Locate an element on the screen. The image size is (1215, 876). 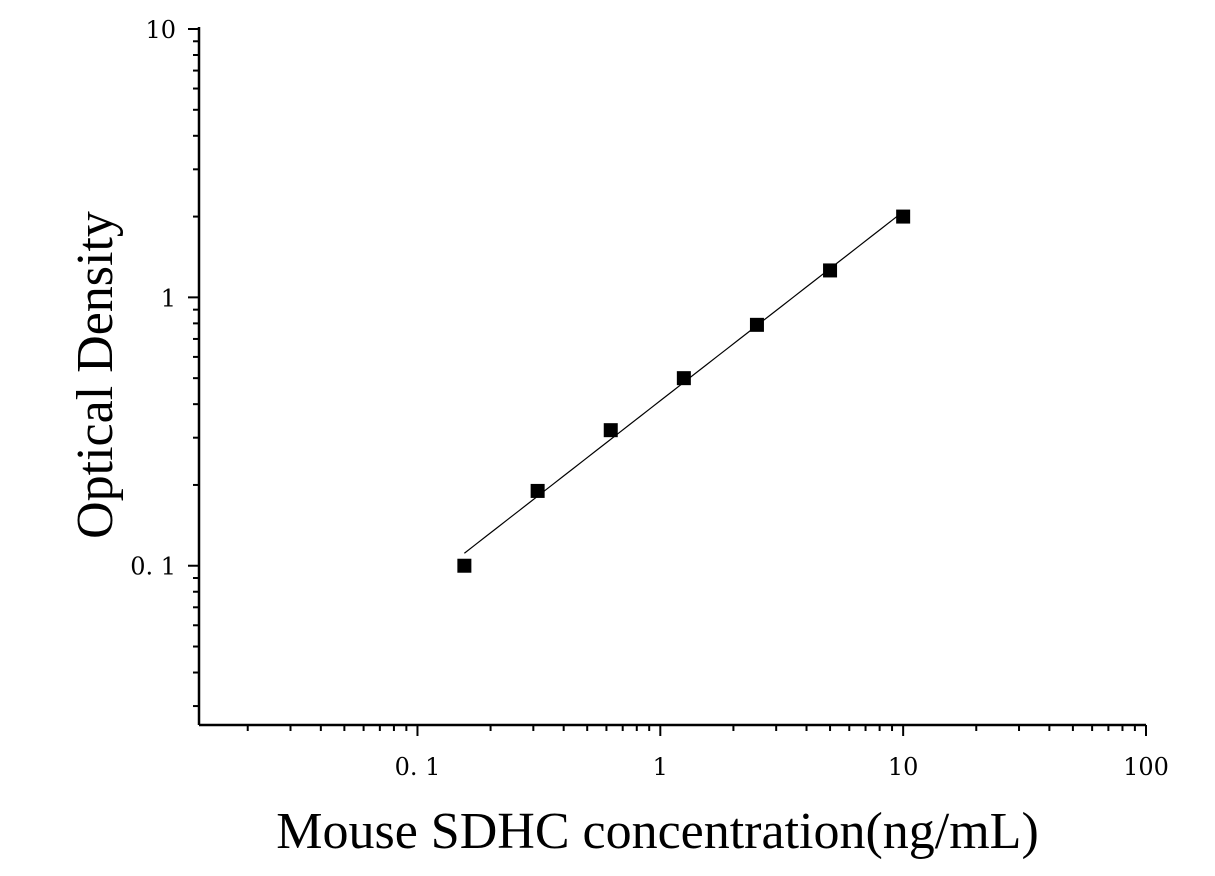
x-axis-tick-labels: 0. 1 1 10 100 is located at coordinates (782, 767).